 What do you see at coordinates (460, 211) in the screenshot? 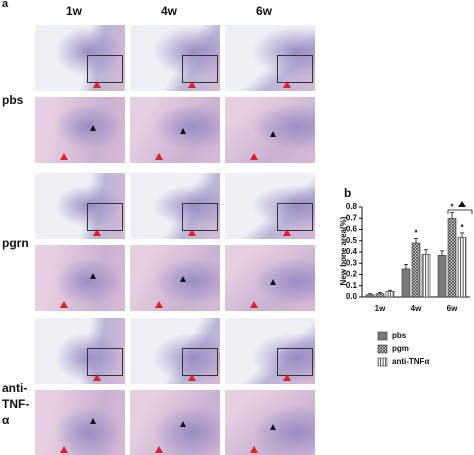
I see `significance-bracket` at bounding box center [460, 211].